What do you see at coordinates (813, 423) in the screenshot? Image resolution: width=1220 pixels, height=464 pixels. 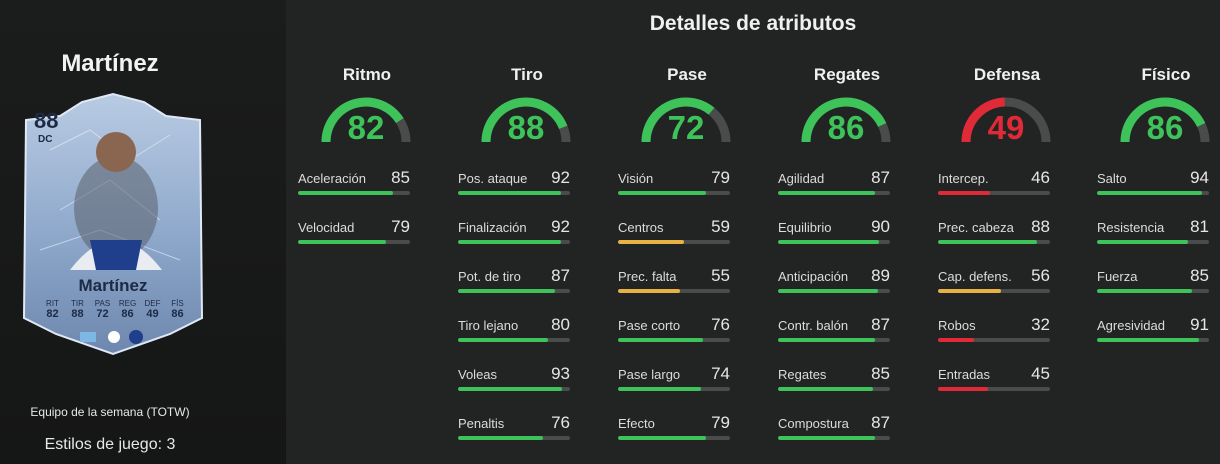 I see `stat-label: Compostura` at bounding box center [813, 423].